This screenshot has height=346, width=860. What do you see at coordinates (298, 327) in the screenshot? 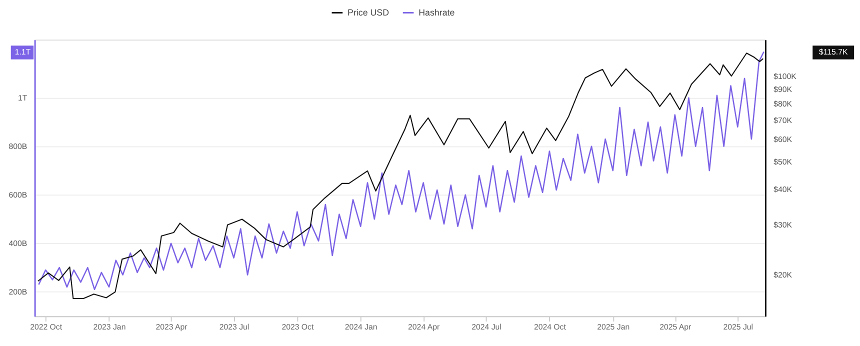
I see `x-tick-label: 2023 Oct` at bounding box center [298, 327].